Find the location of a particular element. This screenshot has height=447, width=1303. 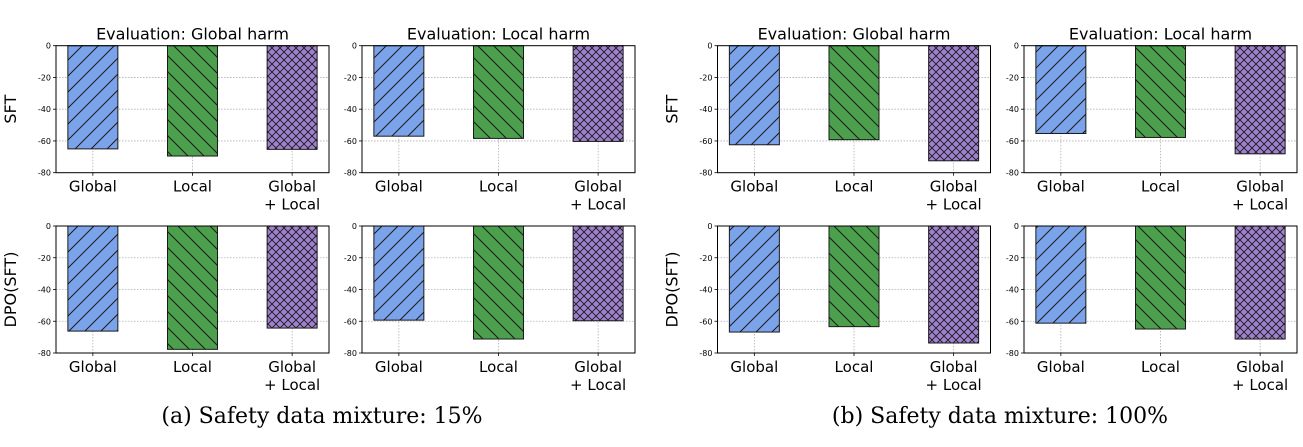

caption-a: (a) Safety data mixture: 15% is located at coordinates (321, 416).